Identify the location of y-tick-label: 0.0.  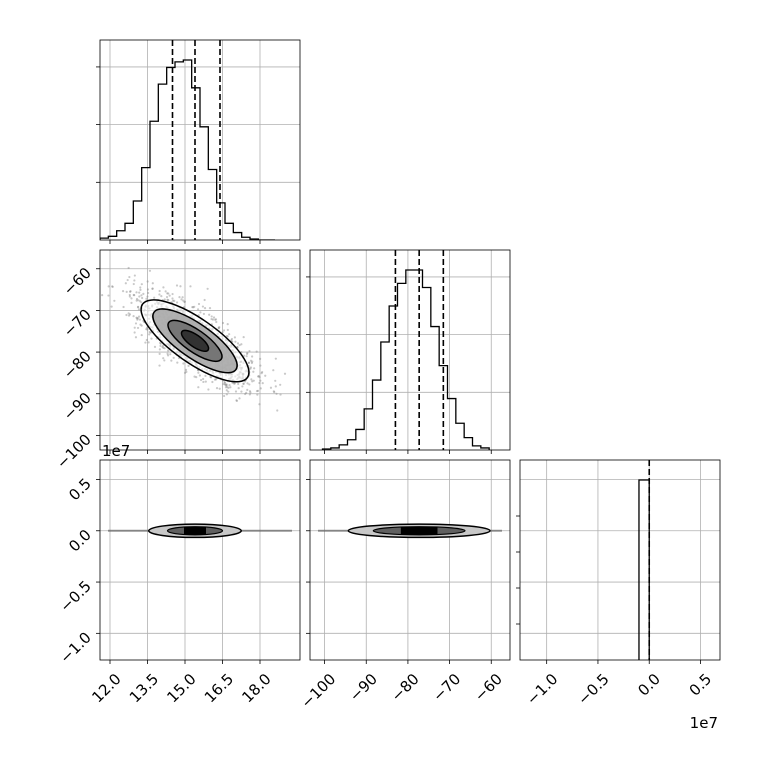
(80, 541).